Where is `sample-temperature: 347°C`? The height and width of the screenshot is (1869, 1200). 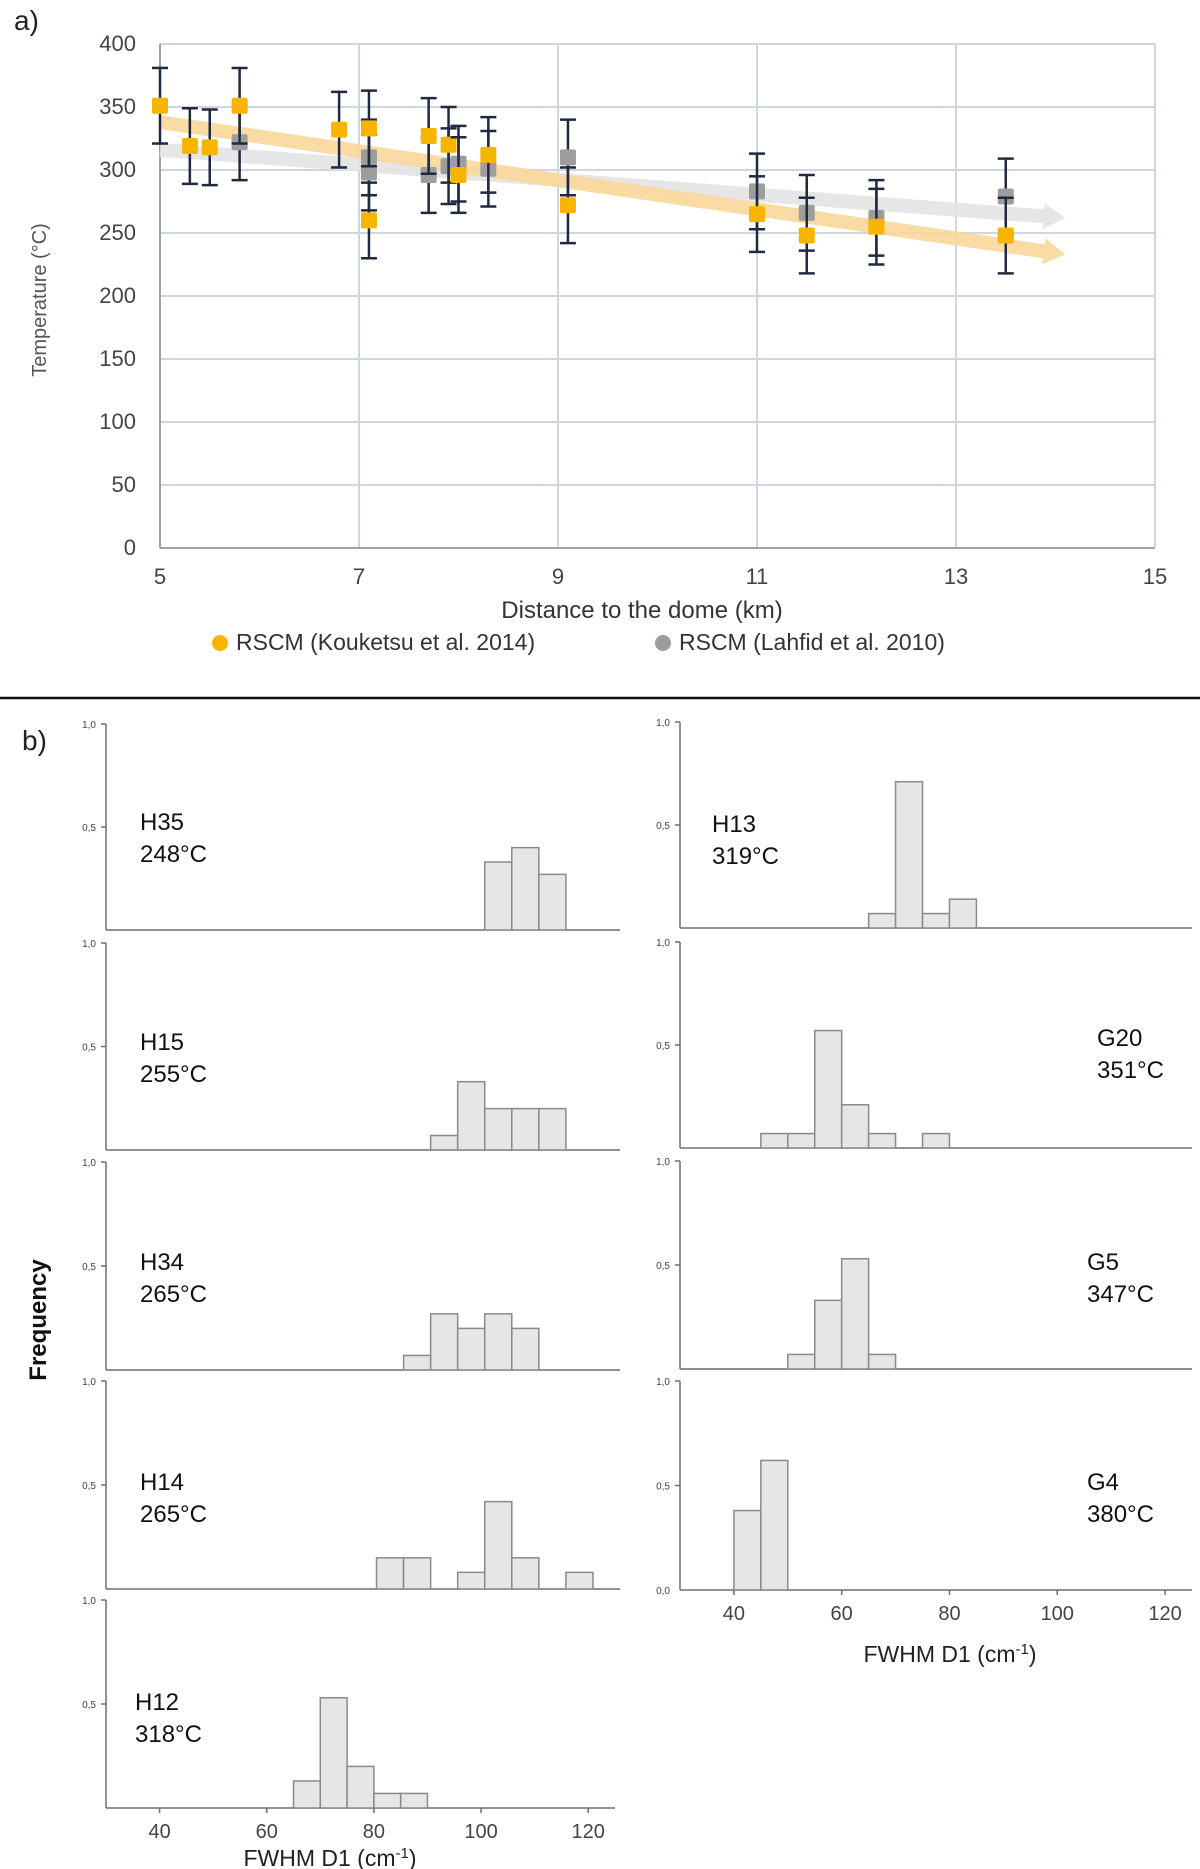
sample-temperature: 347°C is located at coordinates (1120, 1294).